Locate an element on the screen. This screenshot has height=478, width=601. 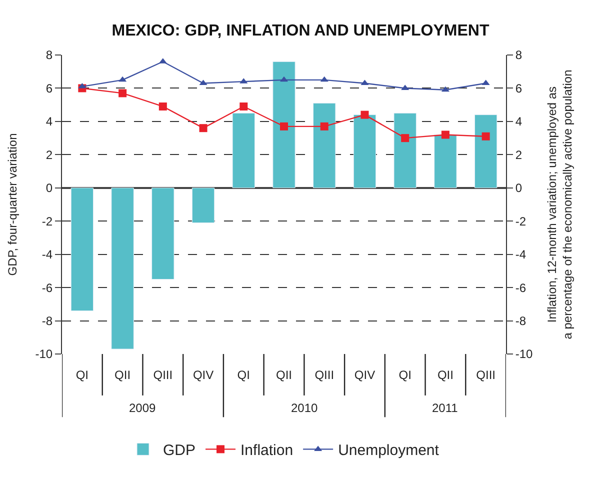
y-tick-label: -8 is located at coordinates (47, 321).